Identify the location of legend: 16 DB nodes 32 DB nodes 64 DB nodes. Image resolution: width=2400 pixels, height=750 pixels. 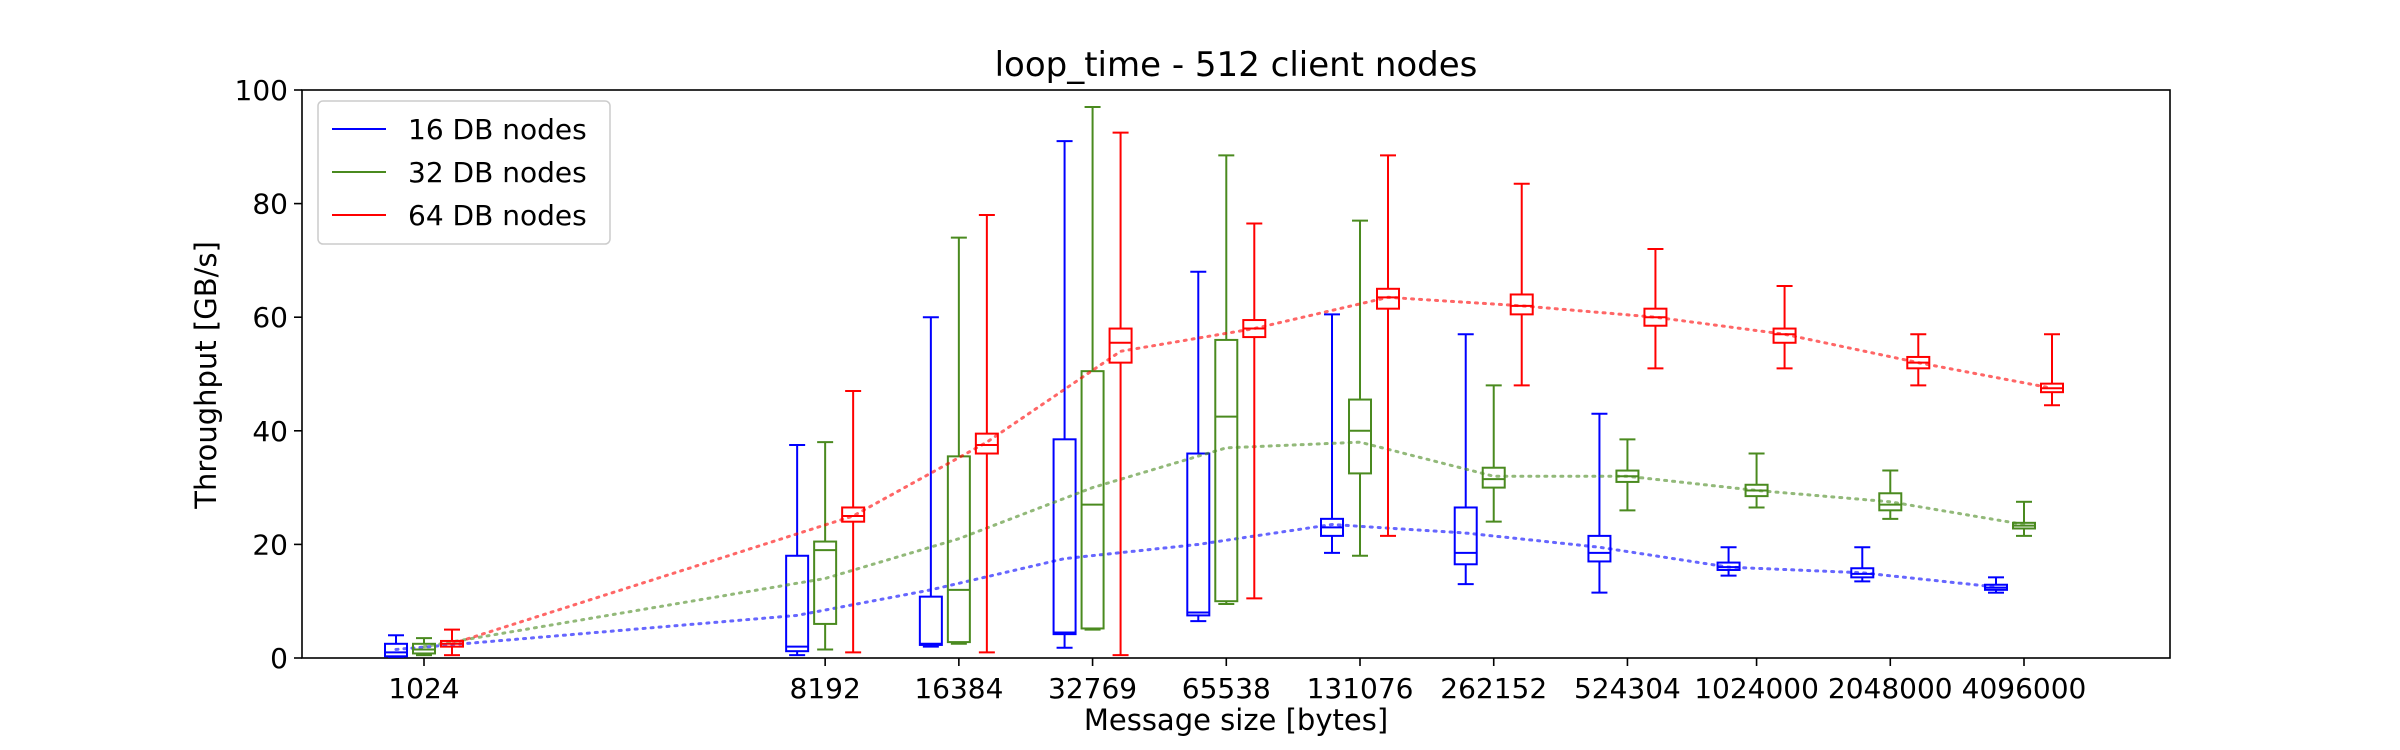
(464, 172).